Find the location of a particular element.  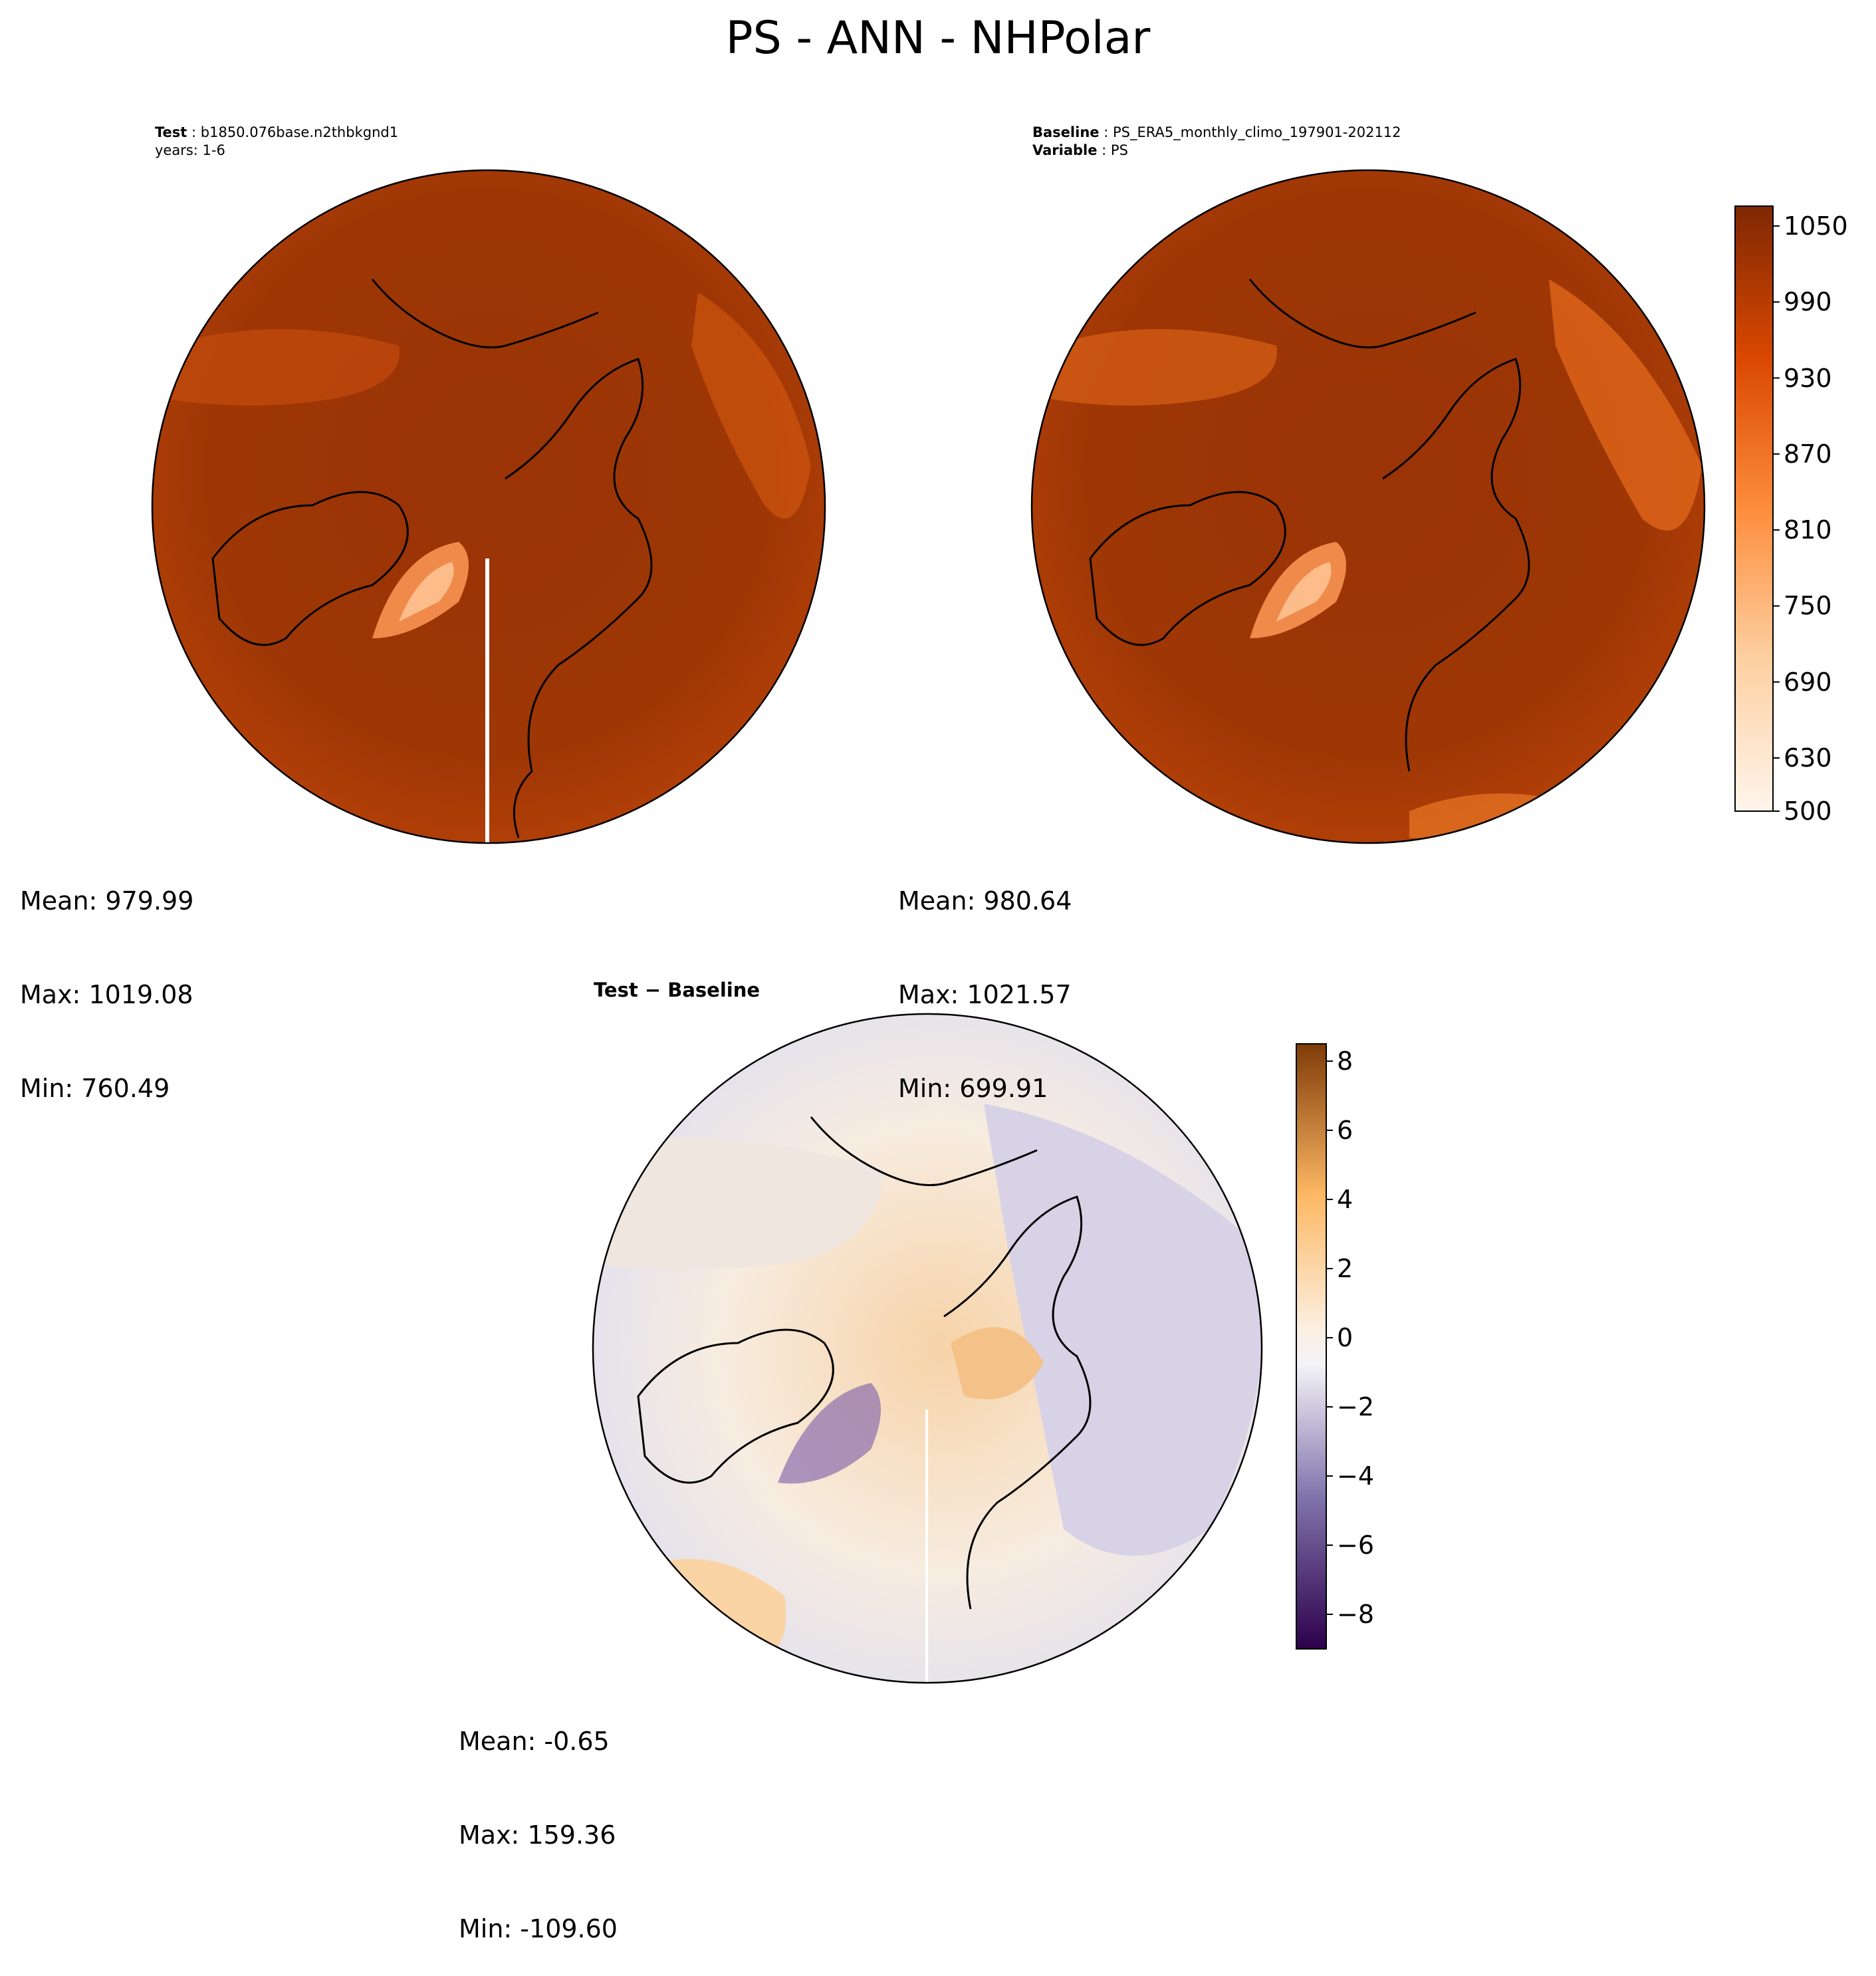

test-map is located at coordinates (489, 506).